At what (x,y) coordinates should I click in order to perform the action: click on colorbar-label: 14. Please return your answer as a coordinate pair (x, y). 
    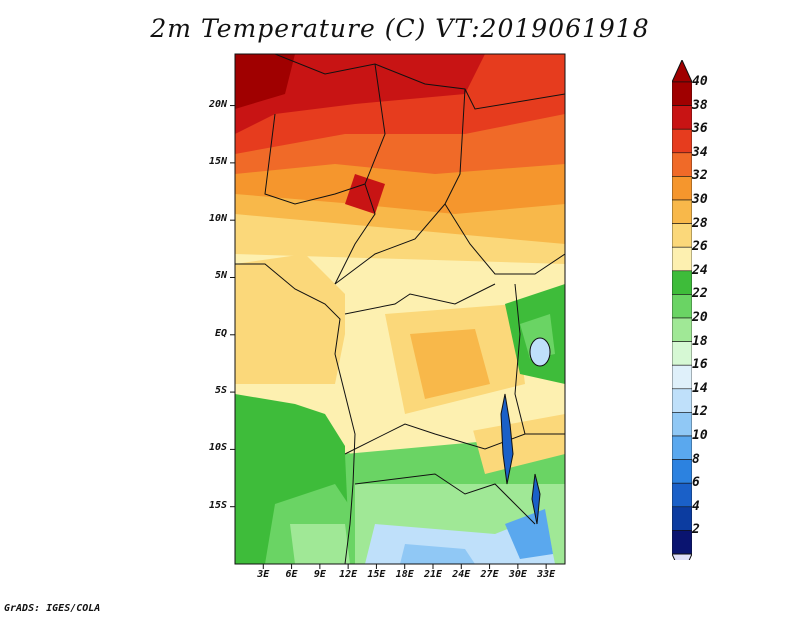
    Looking at the image, I should click on (700, 388).